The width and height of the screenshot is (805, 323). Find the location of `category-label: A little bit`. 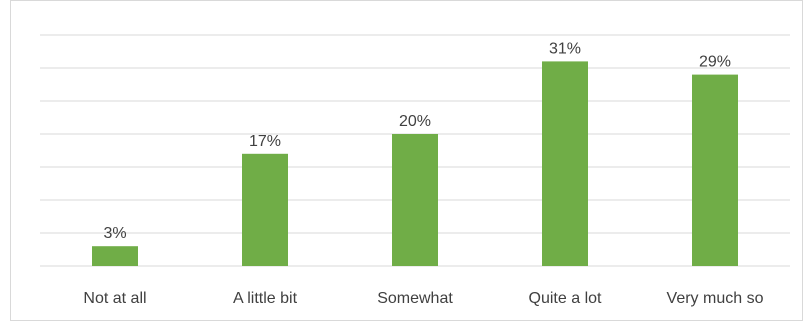

category-label: A little bit is located at coordinates (265, 298).